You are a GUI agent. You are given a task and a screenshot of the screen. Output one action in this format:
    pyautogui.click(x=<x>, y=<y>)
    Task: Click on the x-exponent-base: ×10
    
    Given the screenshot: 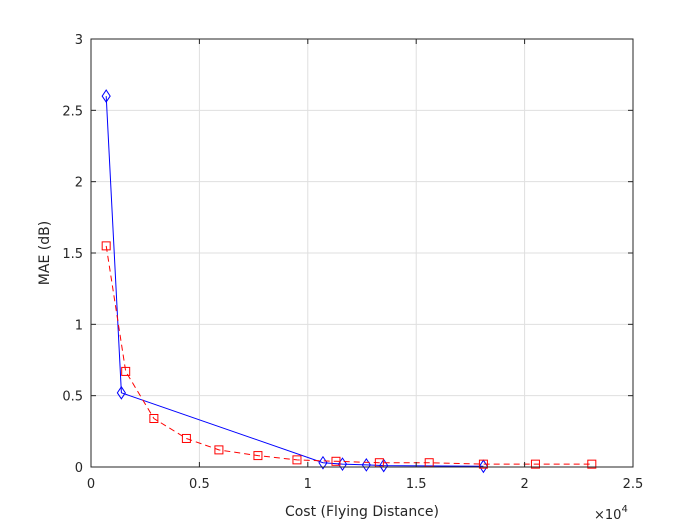 What is the action you would take?
    pyautogui.click(x=607, y=515)
    